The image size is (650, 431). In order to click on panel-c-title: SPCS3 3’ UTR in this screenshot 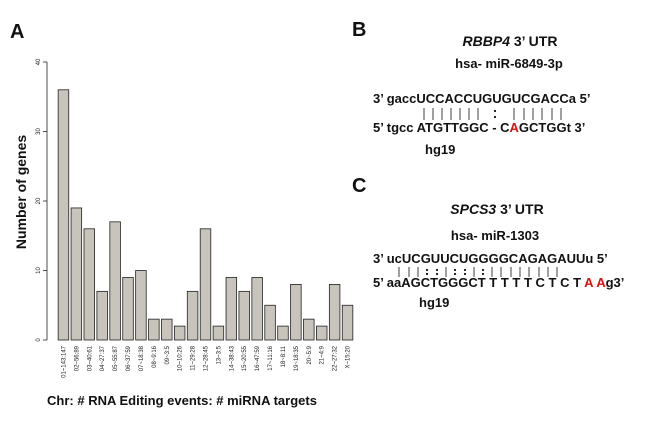, I will do `click(496, 209)`.